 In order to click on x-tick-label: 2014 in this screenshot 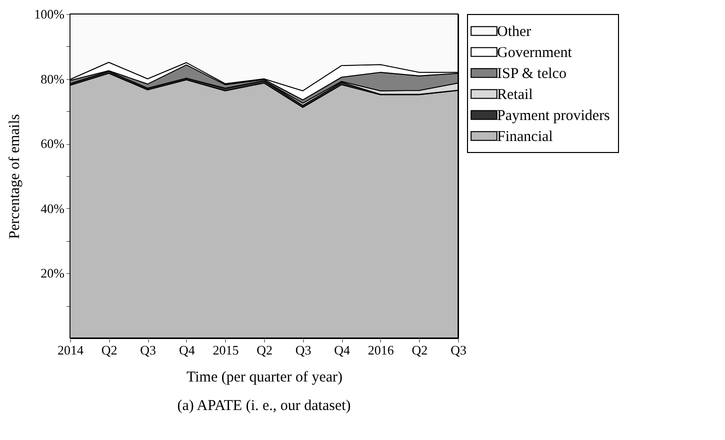, I will do `click(71, 350)`.